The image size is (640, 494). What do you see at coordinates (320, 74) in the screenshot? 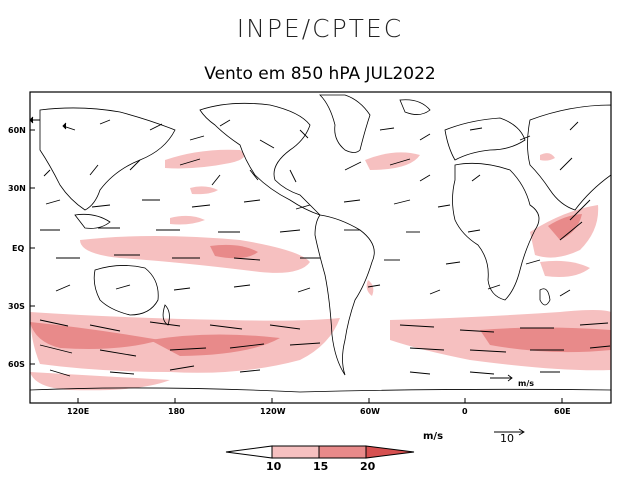
I see `map-title: Vento em 850 hPA JUL2022` at bounding box center [320, 74].